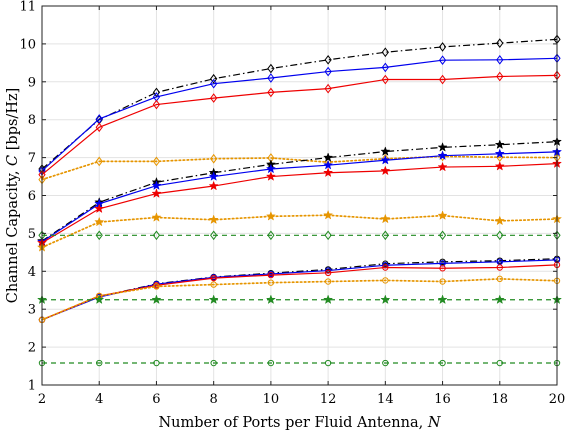  Describe the element at coordinates (32, 234) in the screenshot. I see `y-tick-label: 5` at that location.